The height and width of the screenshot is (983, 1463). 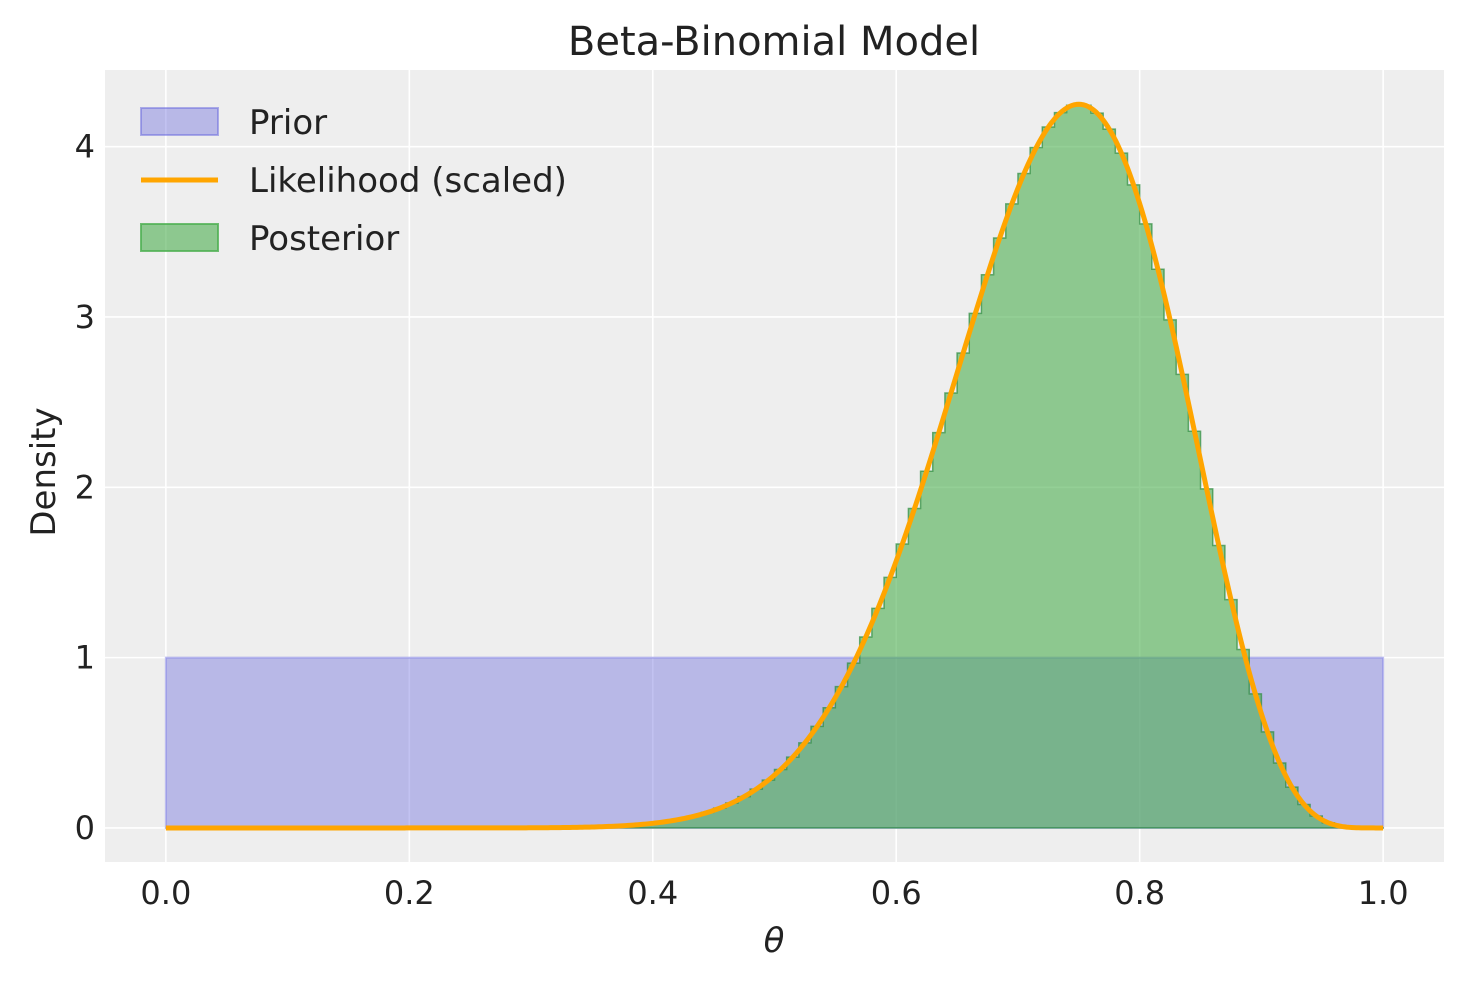 I want to click on y-tick-label: 3, so click(x=85, y=317).